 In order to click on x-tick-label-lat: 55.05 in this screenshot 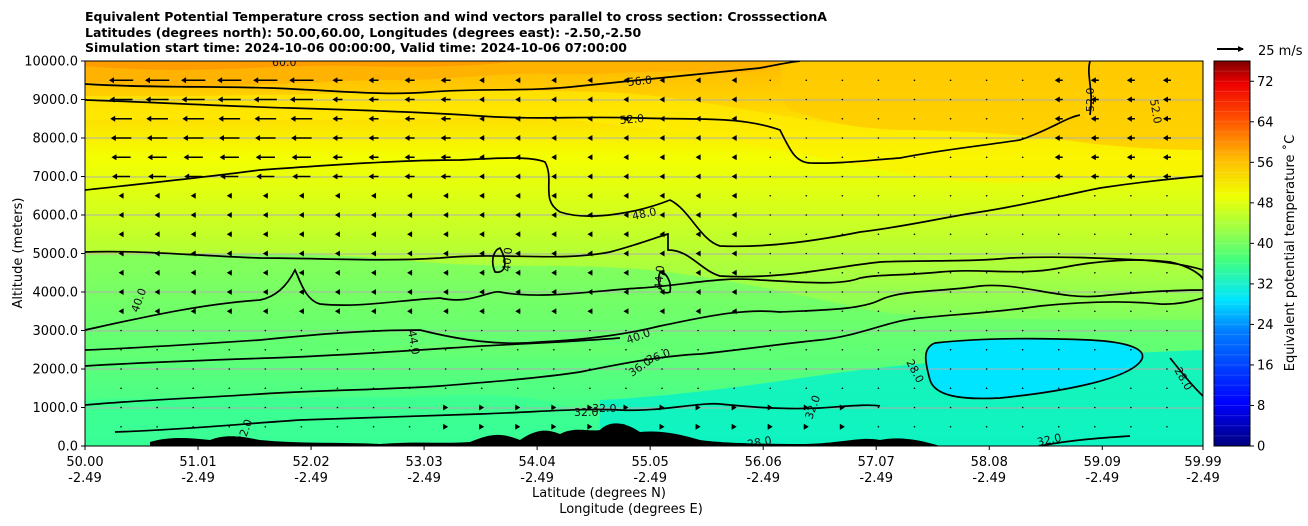, I will do `click(650, 462)`.